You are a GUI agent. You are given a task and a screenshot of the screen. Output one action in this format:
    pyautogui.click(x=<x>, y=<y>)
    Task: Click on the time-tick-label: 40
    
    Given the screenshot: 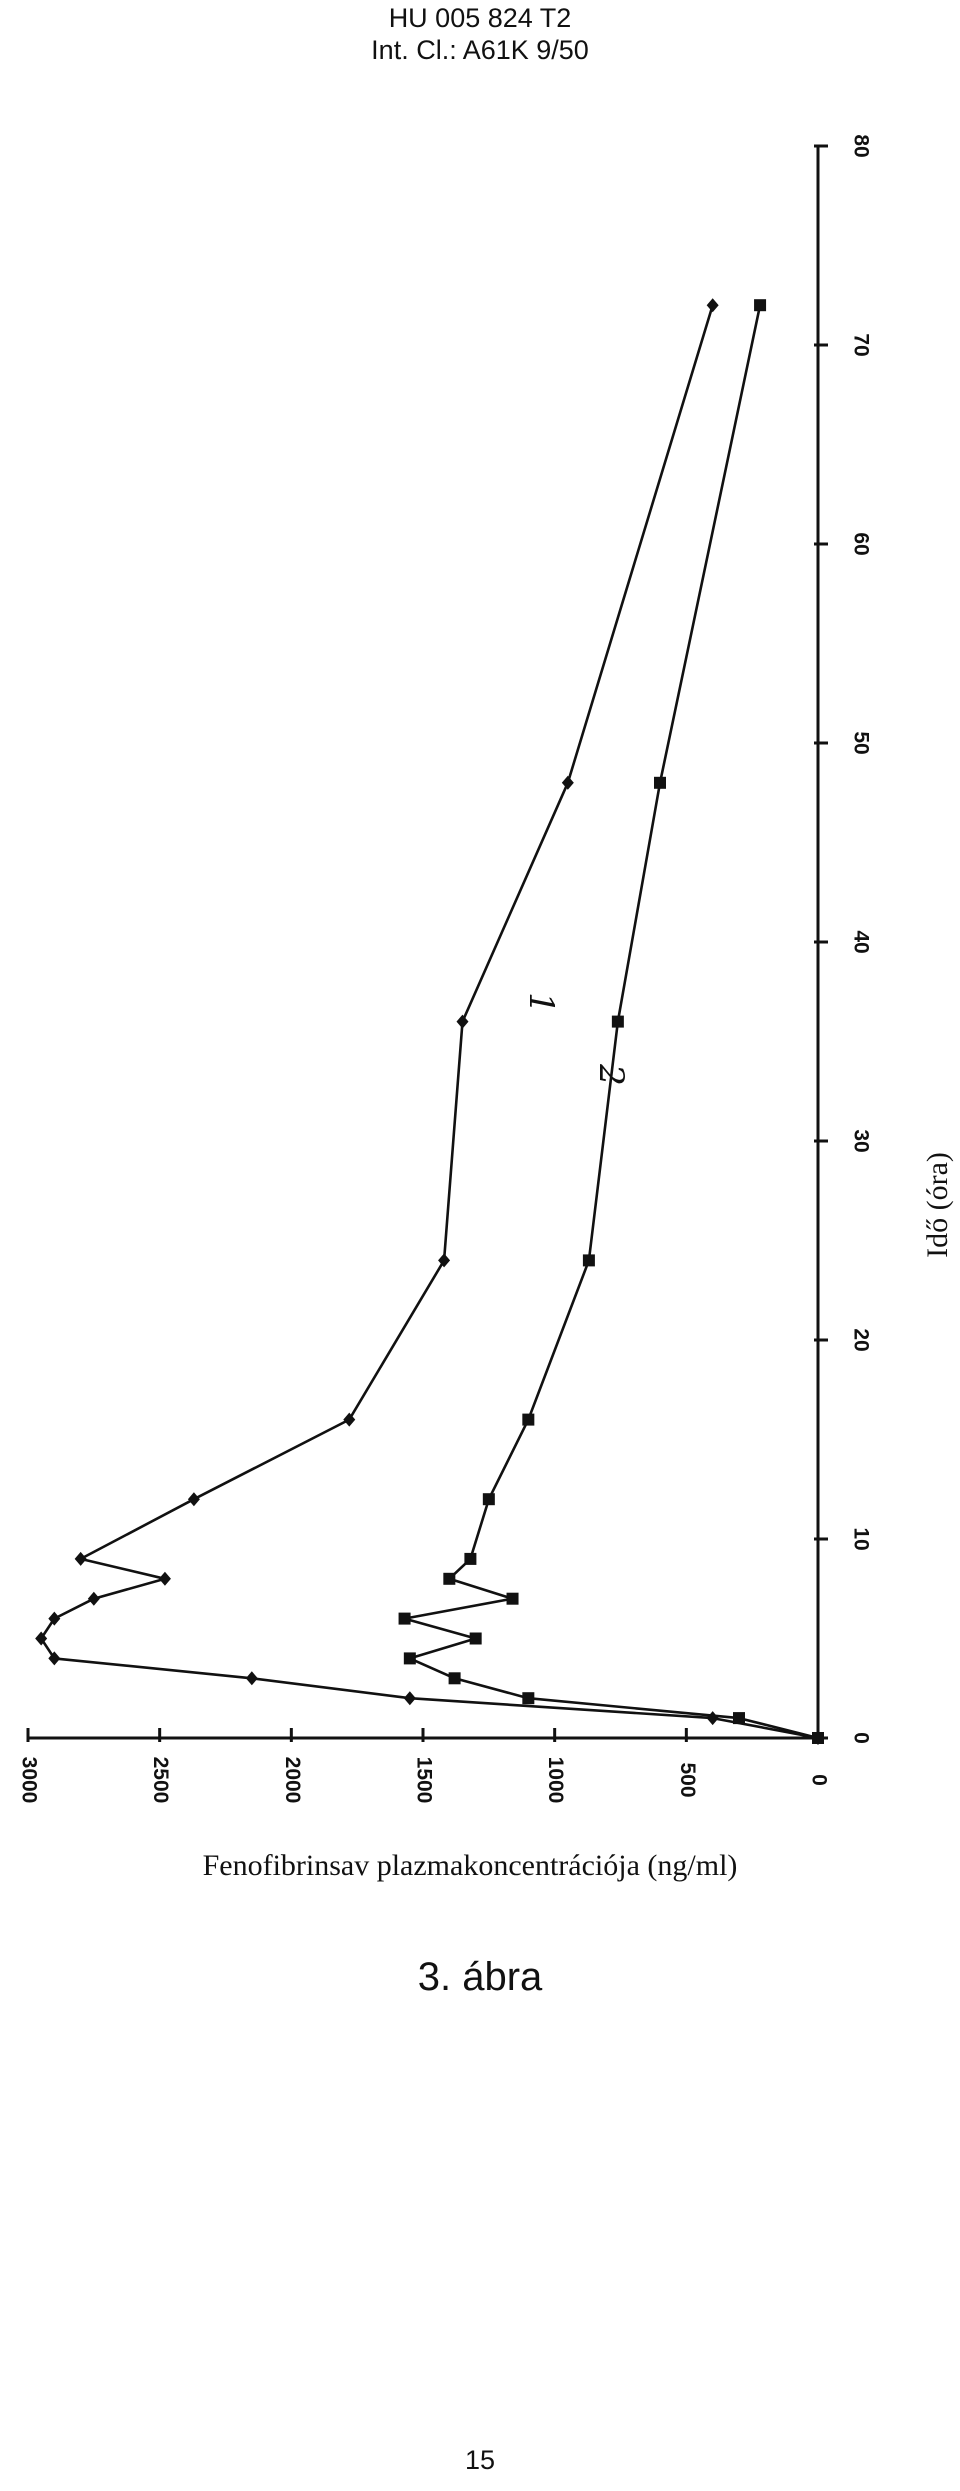 What is the action you would take?
    pyautogui.click(x=860, y=941)
    